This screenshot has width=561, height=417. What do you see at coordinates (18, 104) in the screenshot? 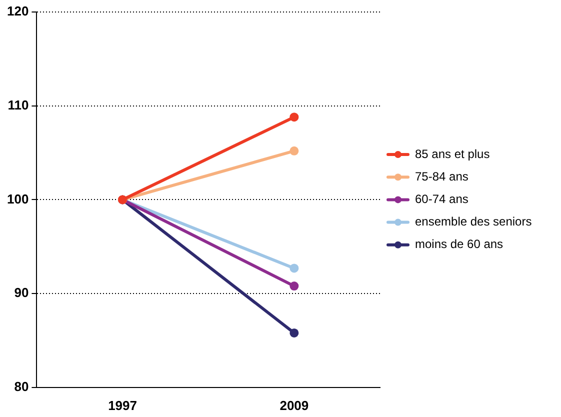
I see `y-tick-label: 110` at bounding box center [18, 104].